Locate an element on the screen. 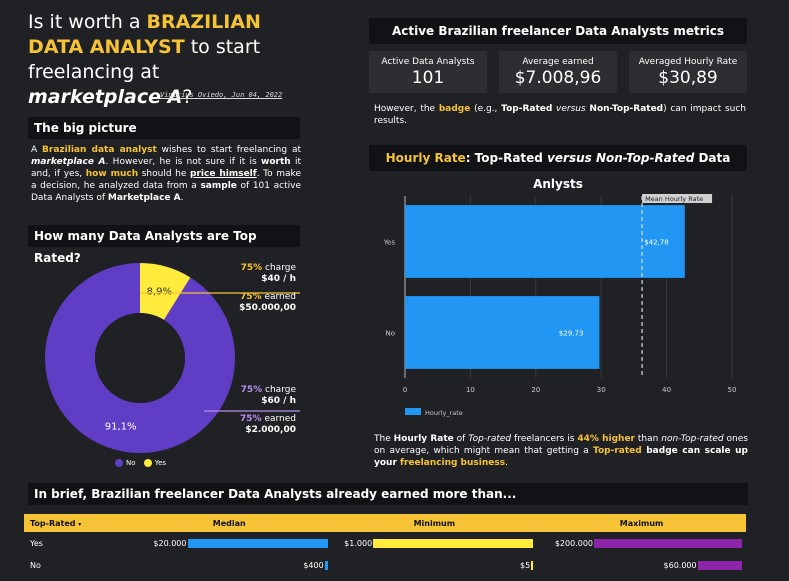 Image resolution: width=789 pixels, height=581 pixels. donut-legend: No Yes is located at coordinates (140, 463).